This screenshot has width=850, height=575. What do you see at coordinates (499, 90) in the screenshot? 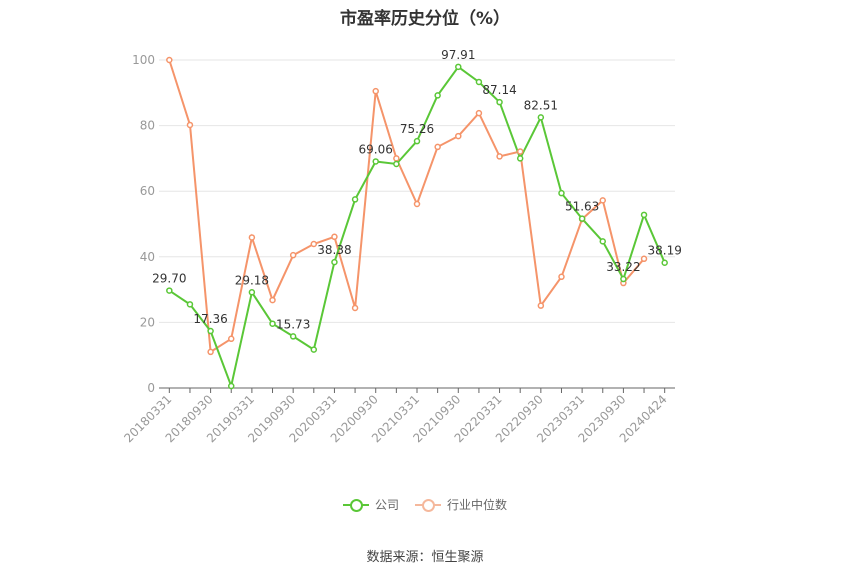
I see `data-label: 87.14` at bounding box center [499, 90].